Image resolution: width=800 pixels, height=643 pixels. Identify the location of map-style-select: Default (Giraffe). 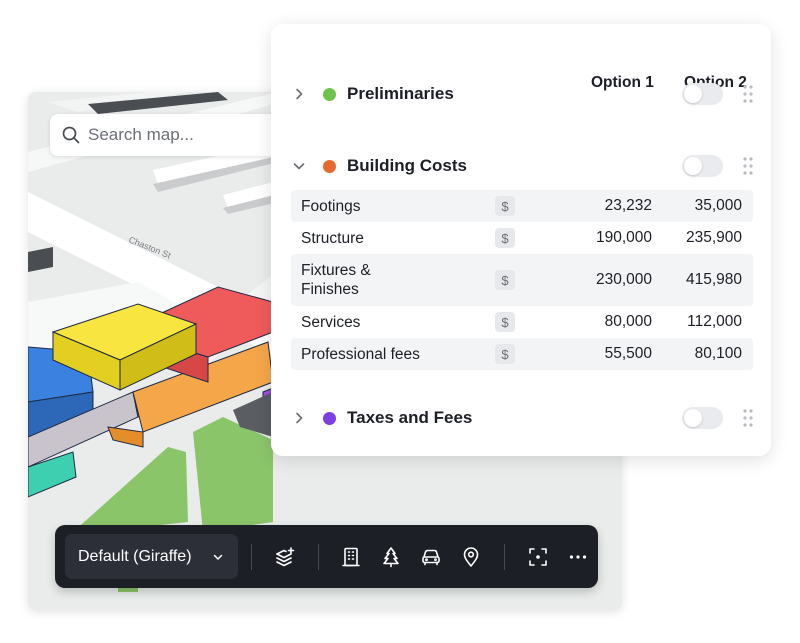
(151, 556).